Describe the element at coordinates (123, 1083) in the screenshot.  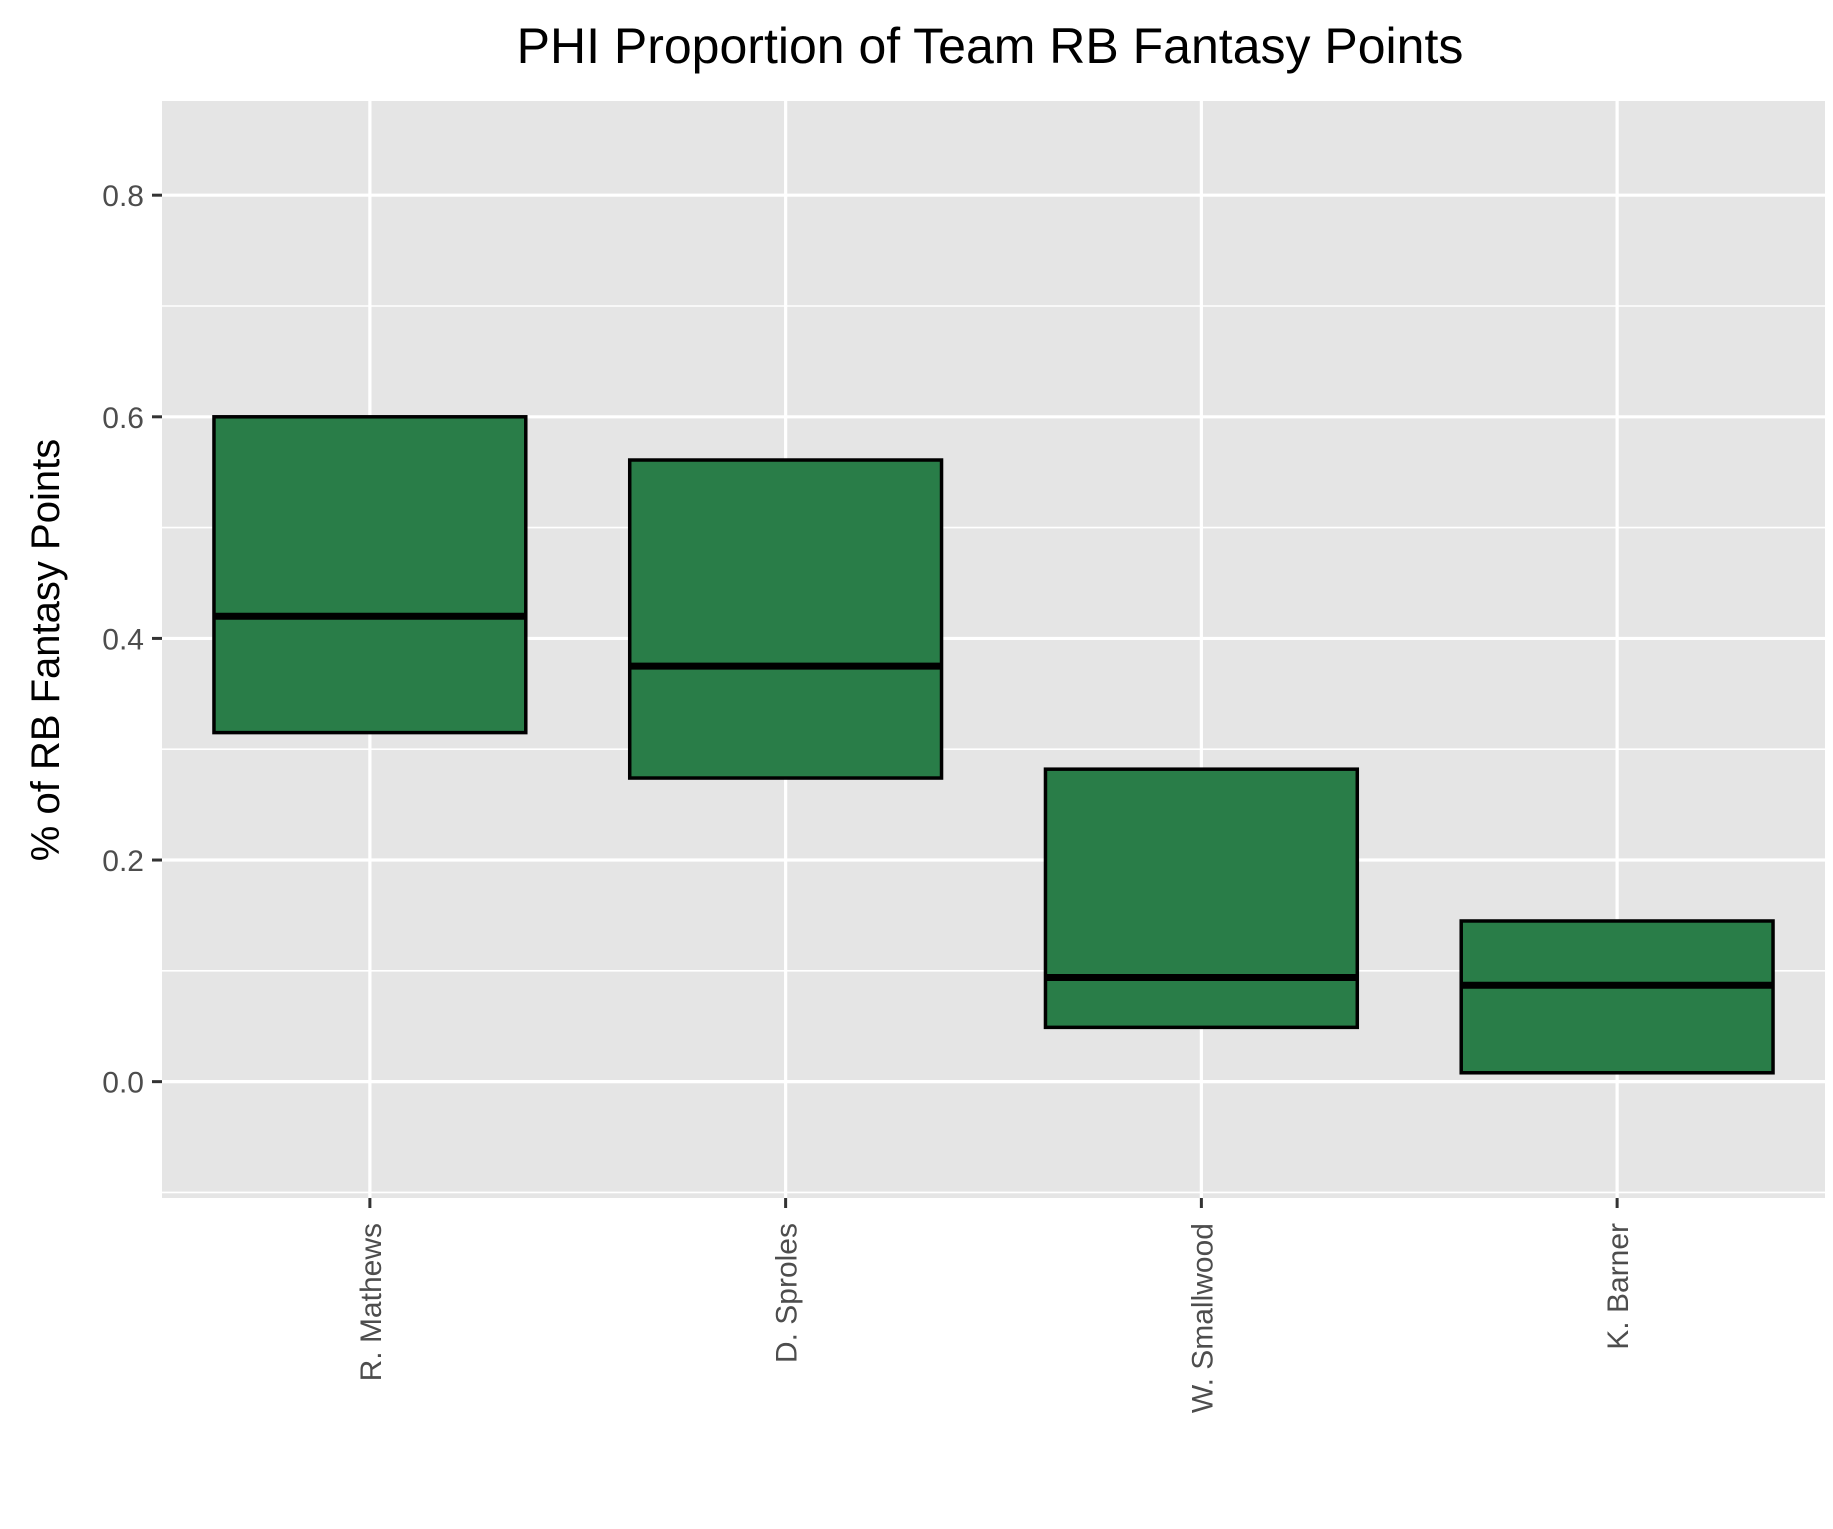
I see `y-tick-label: 0.0` at that location.